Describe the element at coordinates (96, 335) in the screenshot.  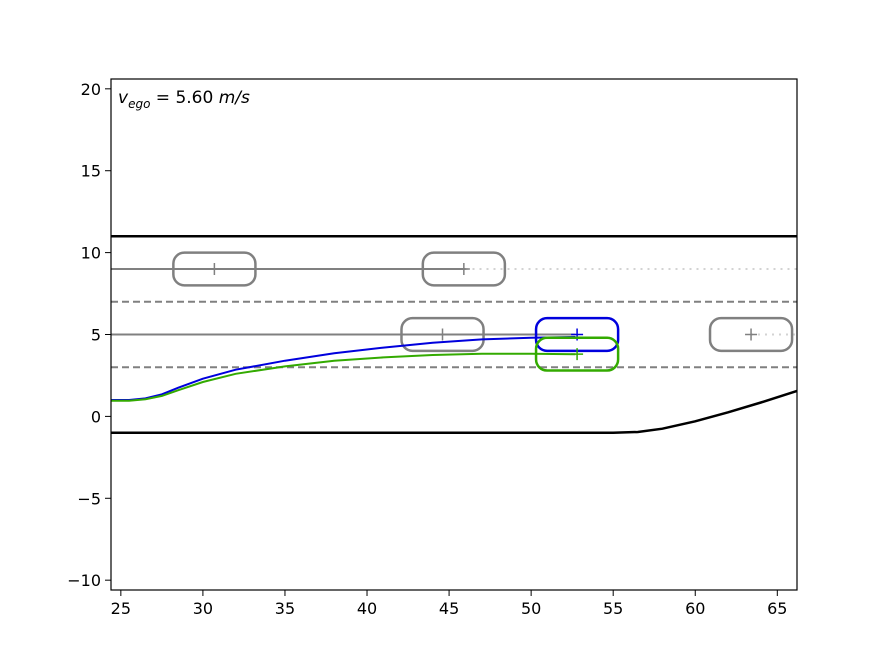
I see `y-tick-label: 5` at that location.